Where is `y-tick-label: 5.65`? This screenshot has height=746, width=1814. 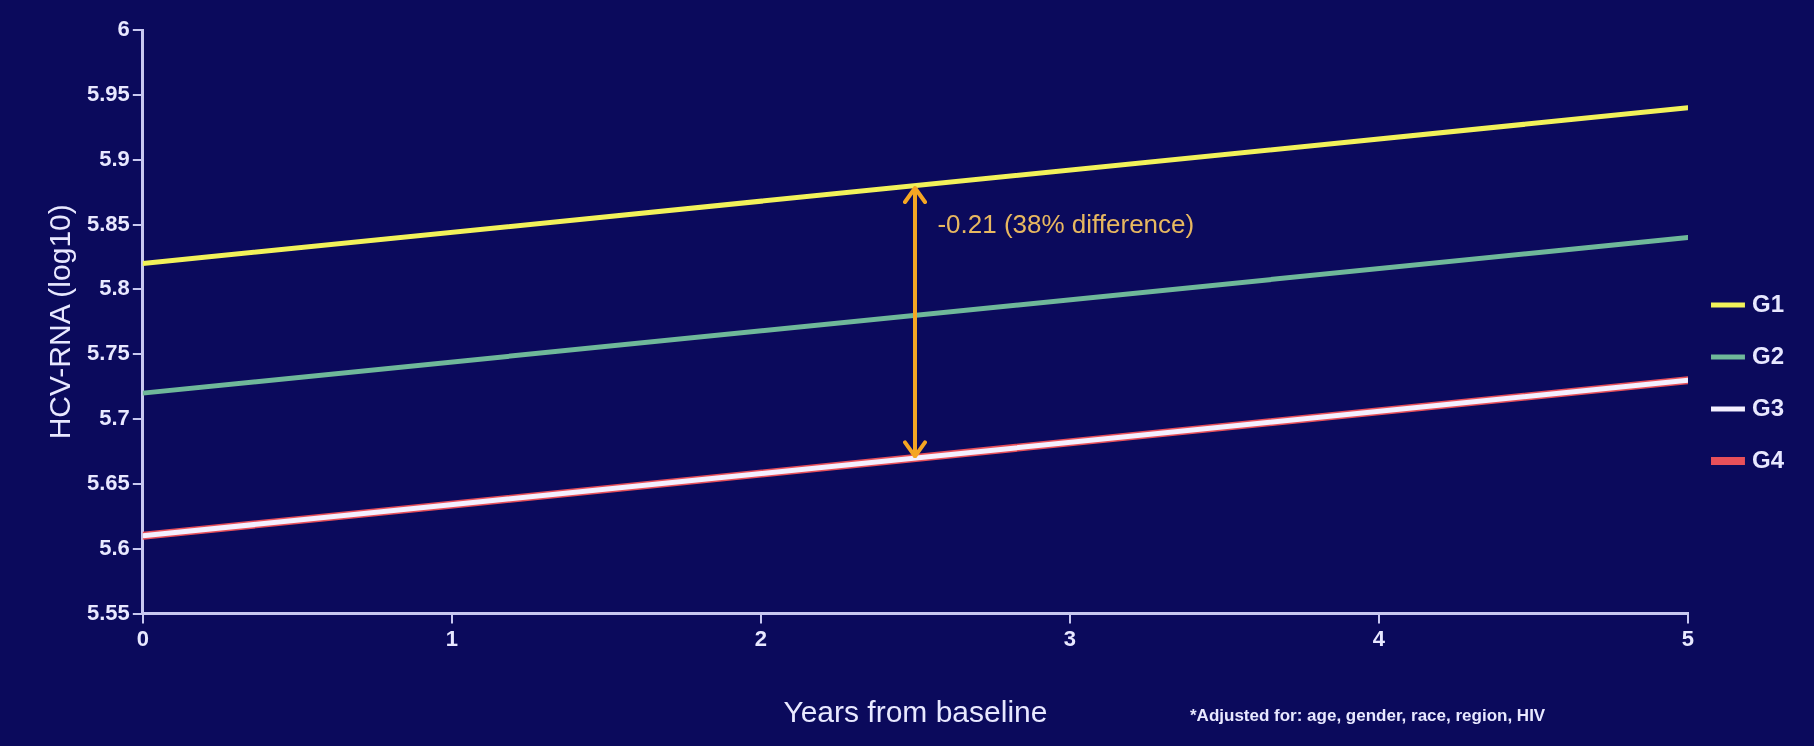
y-tick-label: 5.65 is located at coordinates (108, 482).